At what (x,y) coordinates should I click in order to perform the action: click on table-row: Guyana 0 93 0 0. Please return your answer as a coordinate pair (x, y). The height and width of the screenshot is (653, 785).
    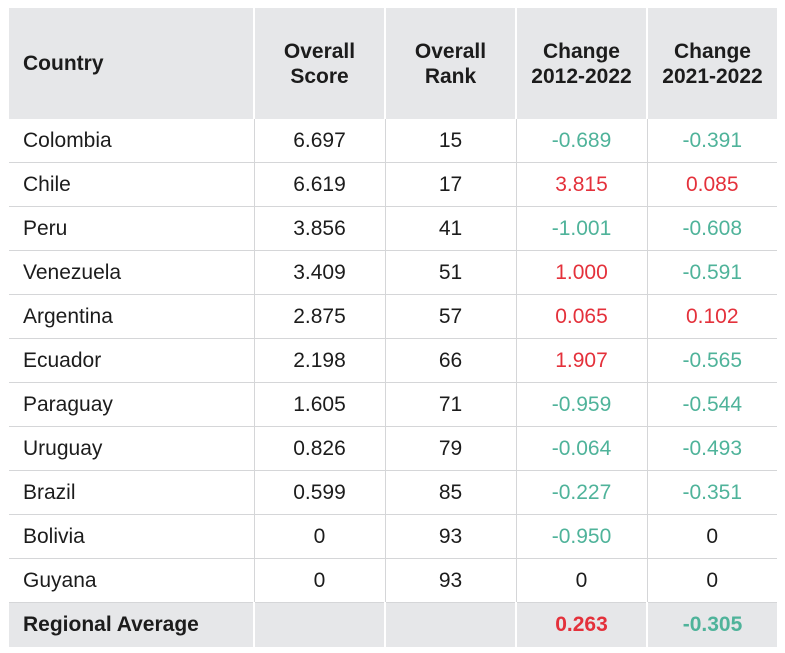
    Looking at the image, I should click on (393, 580).